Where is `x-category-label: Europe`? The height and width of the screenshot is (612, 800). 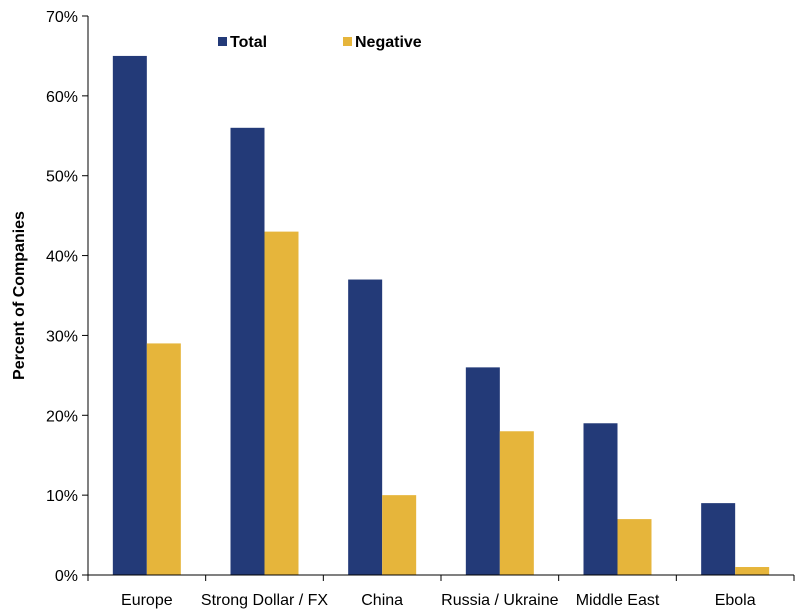 x-category-label: Europe is located at coordinates (147, 600).